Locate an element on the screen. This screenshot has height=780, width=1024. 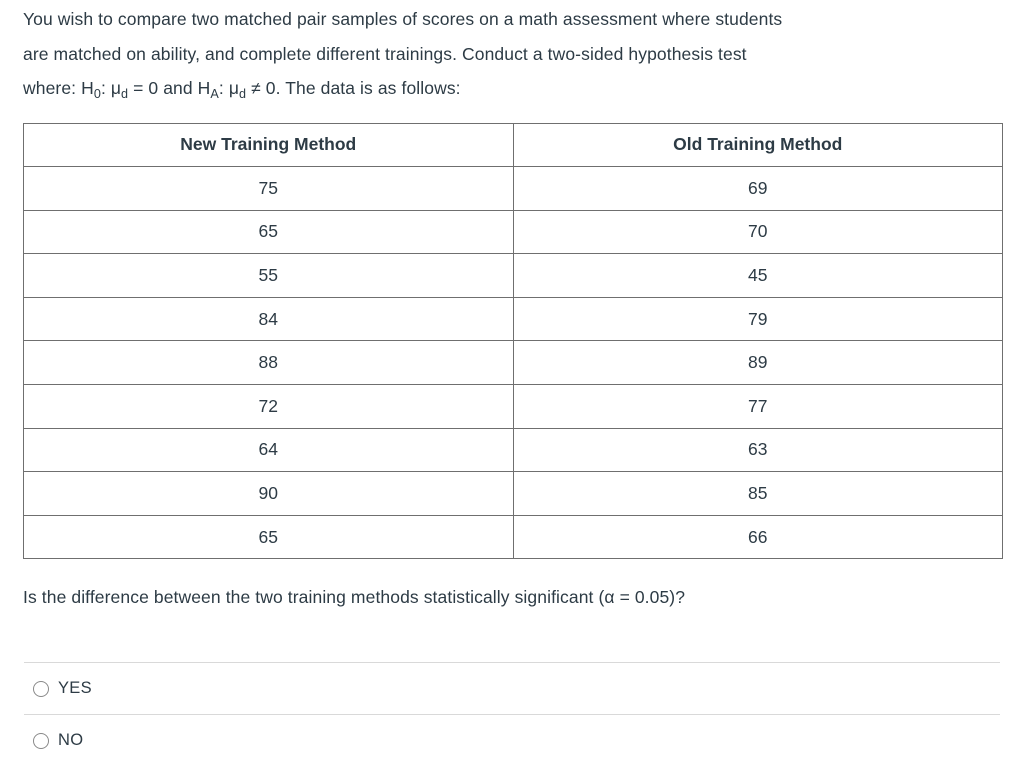
table-row: 84 79 is located at coordinates (513, 319).